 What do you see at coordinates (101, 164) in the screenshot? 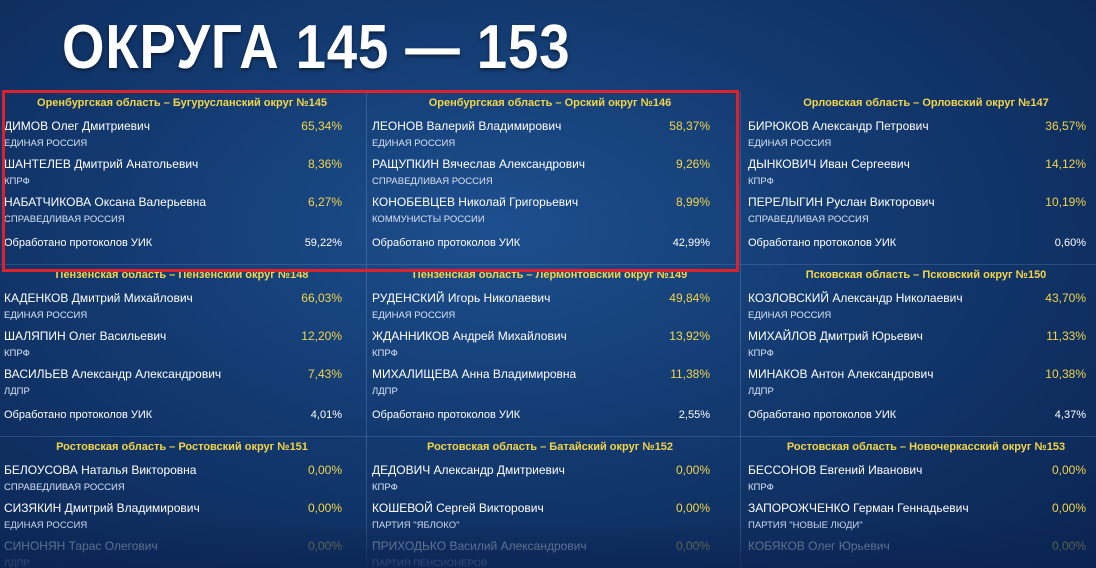
I see `candidate-name: ШАНТЕЛЕВ Дмитрий Анатольевич` at bounding box center [101, 164].